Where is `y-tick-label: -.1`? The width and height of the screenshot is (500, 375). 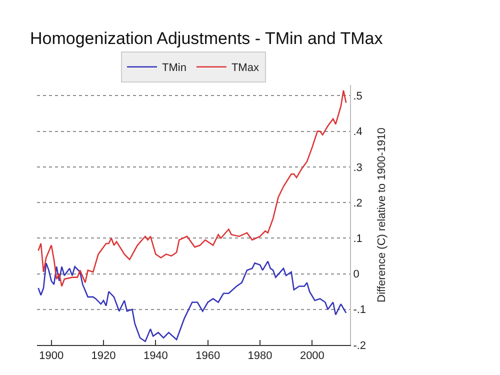 y-tick-label: -.1 is located at coordinates (359, 310).